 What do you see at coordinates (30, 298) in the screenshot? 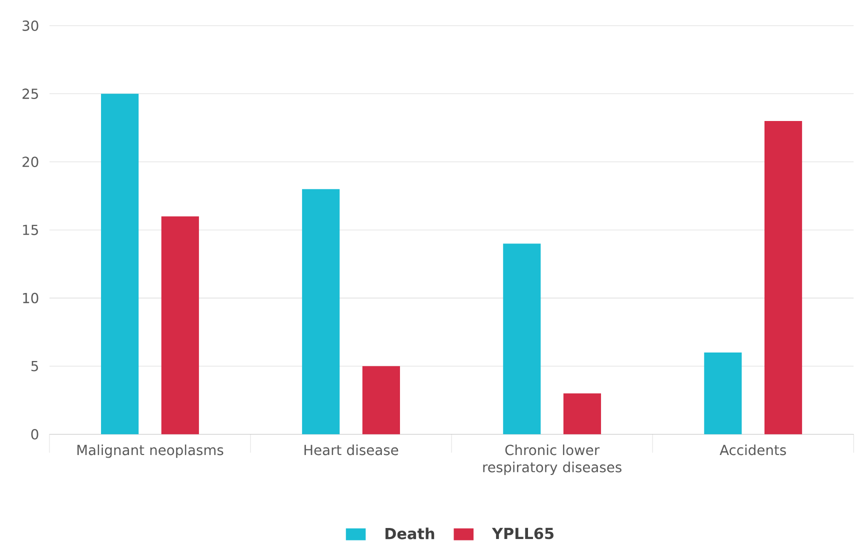
I see `y-tick-label: 10` at bounding box center [30, 298].